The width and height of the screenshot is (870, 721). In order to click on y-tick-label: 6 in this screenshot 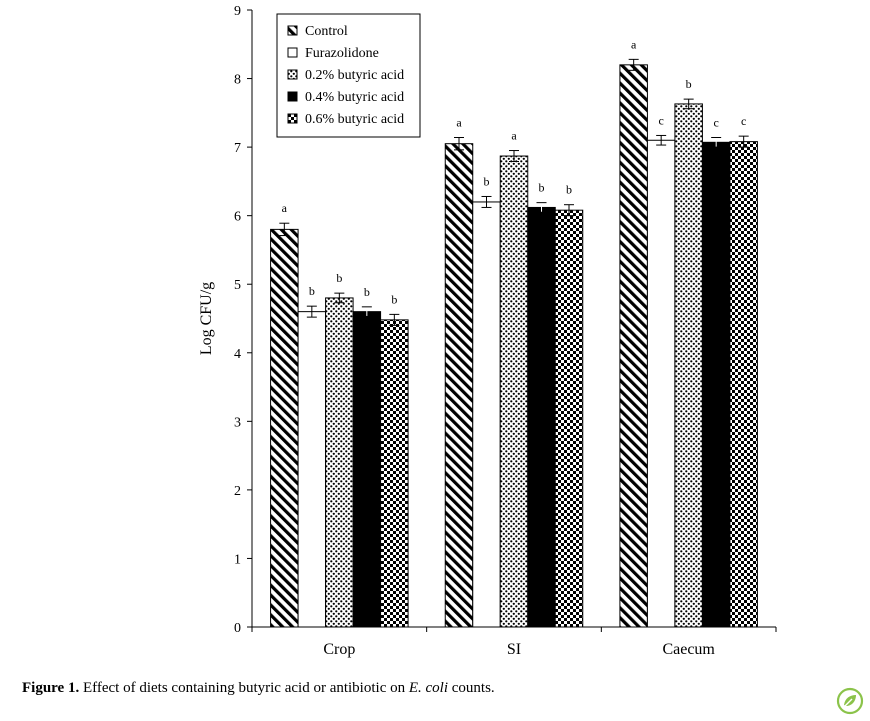, I will do `click(237, 217)`.